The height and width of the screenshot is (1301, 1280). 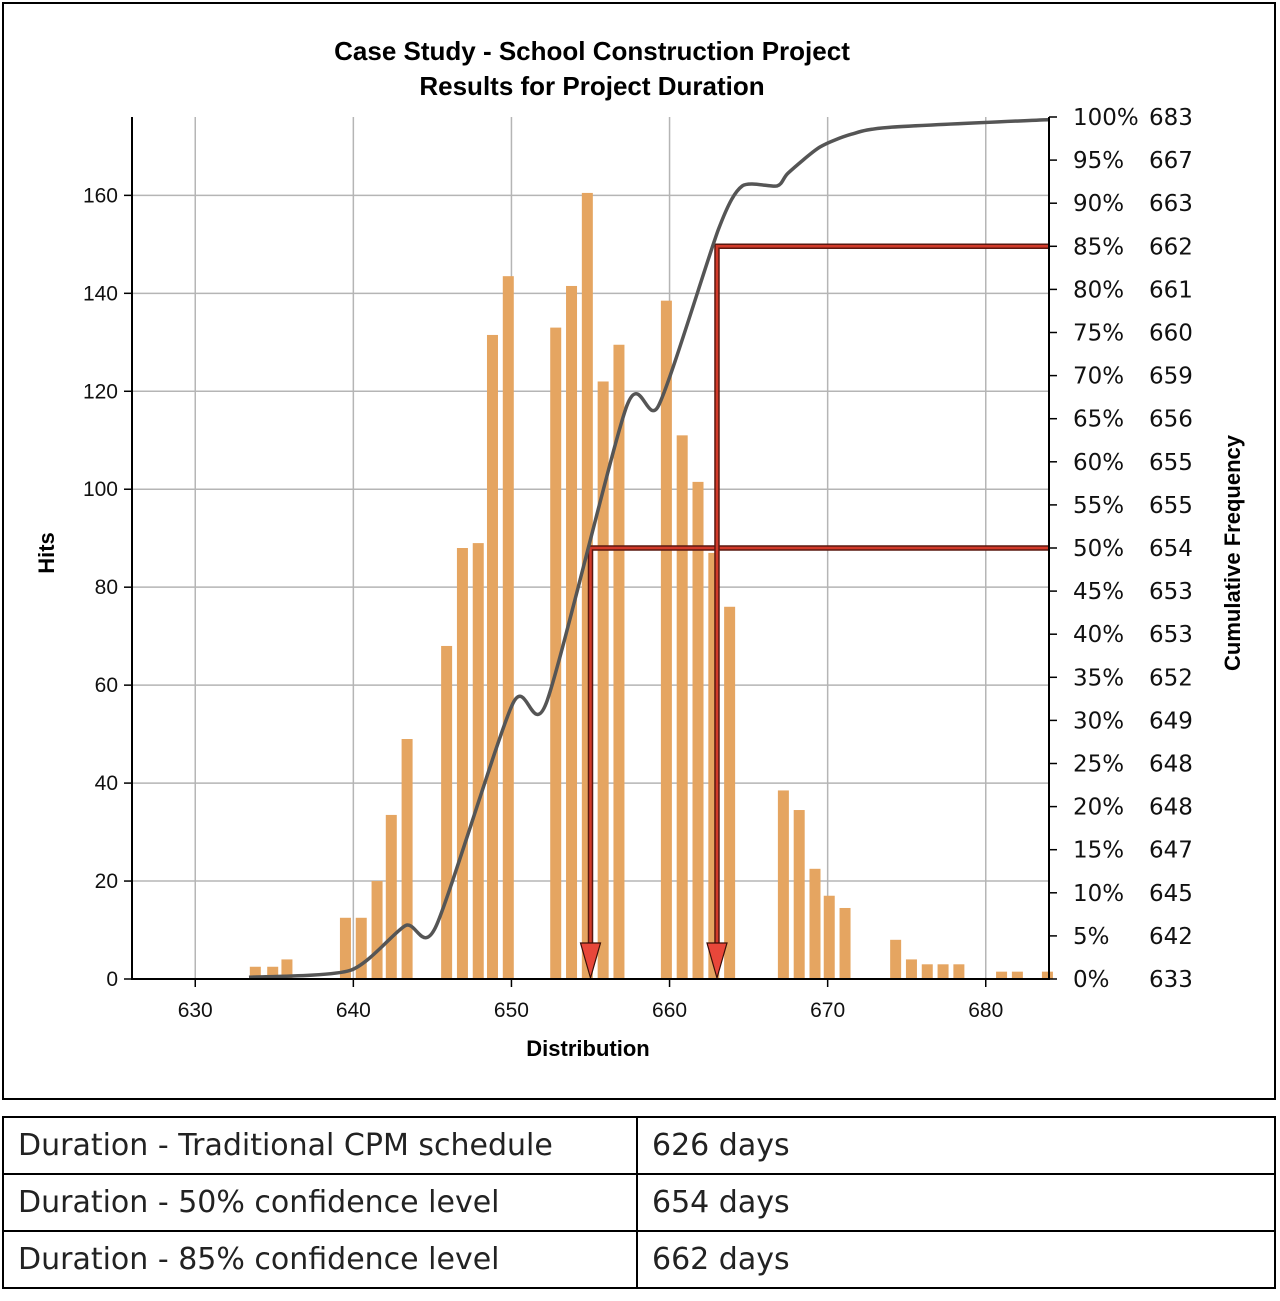 What do you see at coordinates (1171, 980) in the screenshot?
I see `y2-duration-label: 633` at bounding box center [1171, 980].